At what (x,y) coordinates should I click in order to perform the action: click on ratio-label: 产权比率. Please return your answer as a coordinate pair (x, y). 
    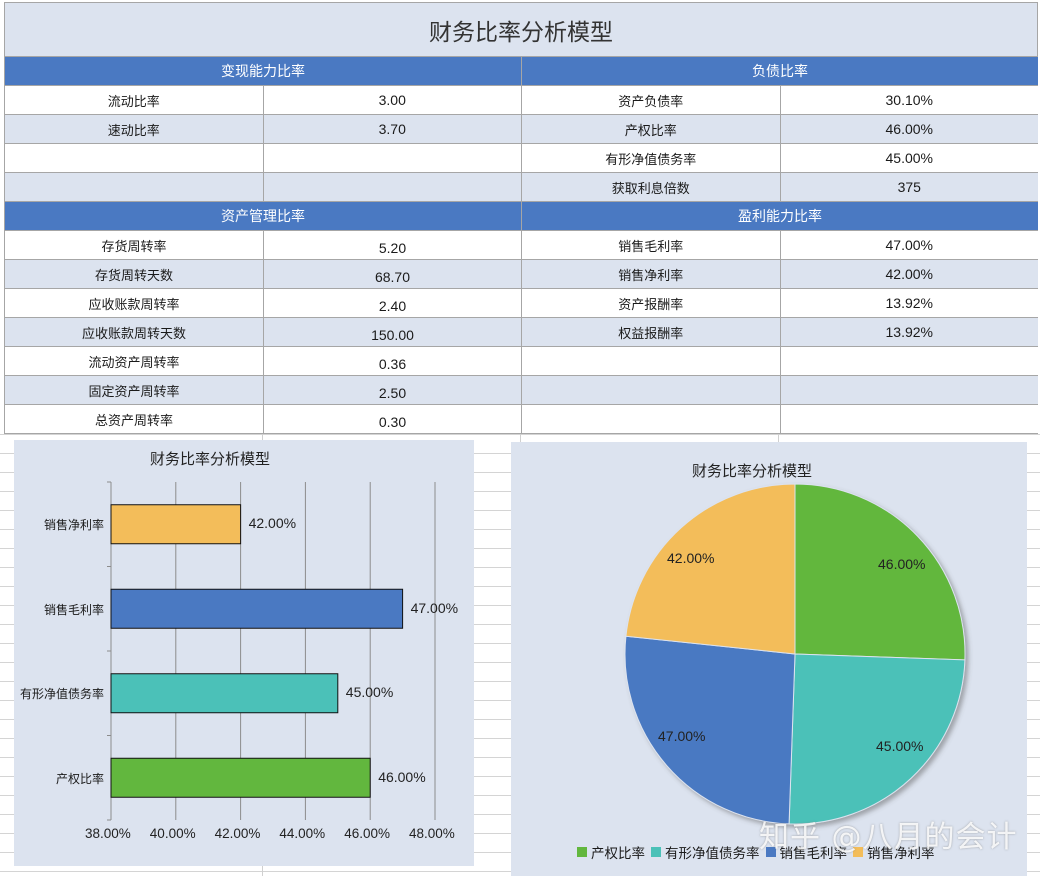
    Looking at the image, I should click on (650, 131).